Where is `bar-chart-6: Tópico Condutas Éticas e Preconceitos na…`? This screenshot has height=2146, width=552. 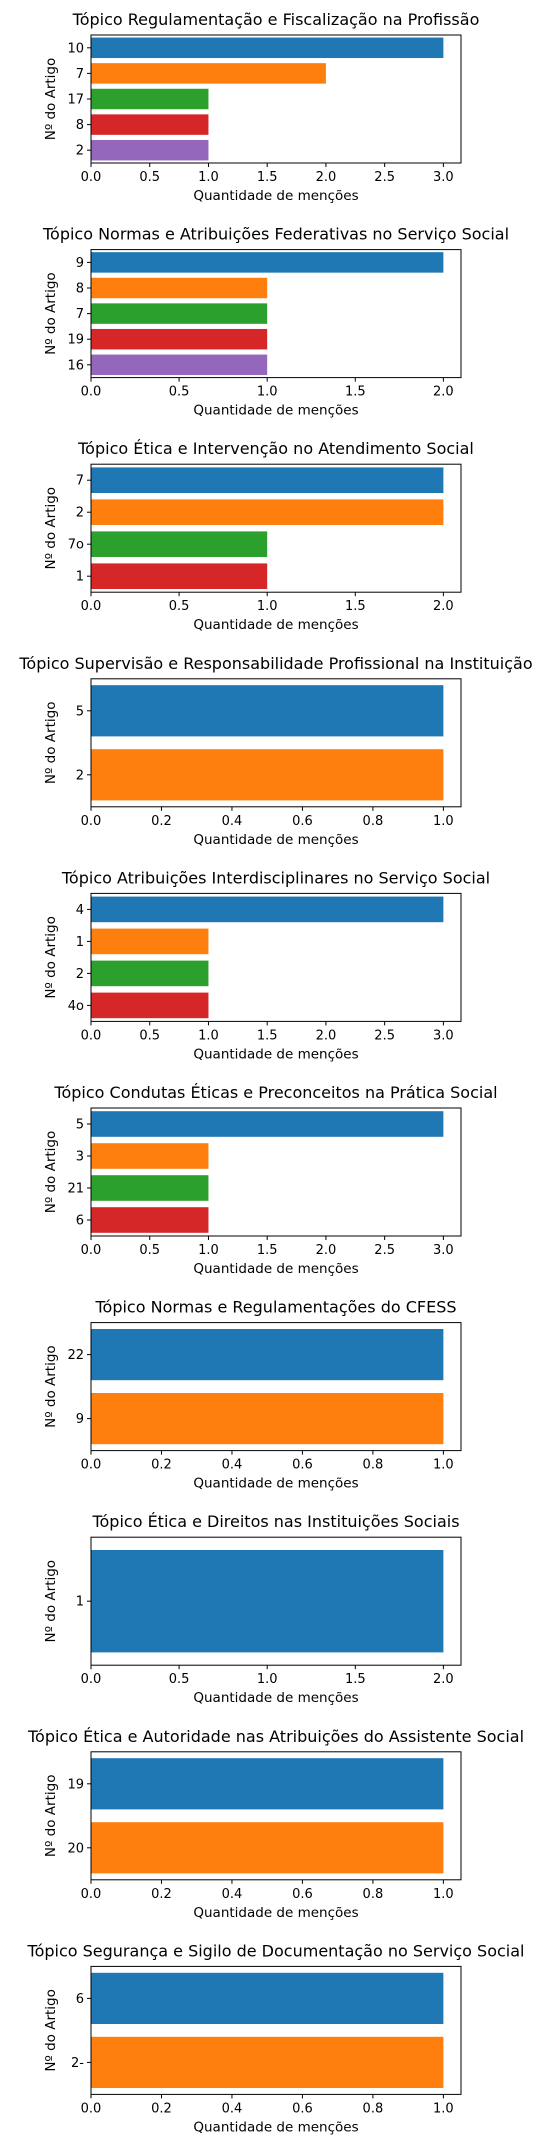
bar-chart-6: Tópico Condutas Éticas e Preconceitos na… is located at coordinates (270, 1180).